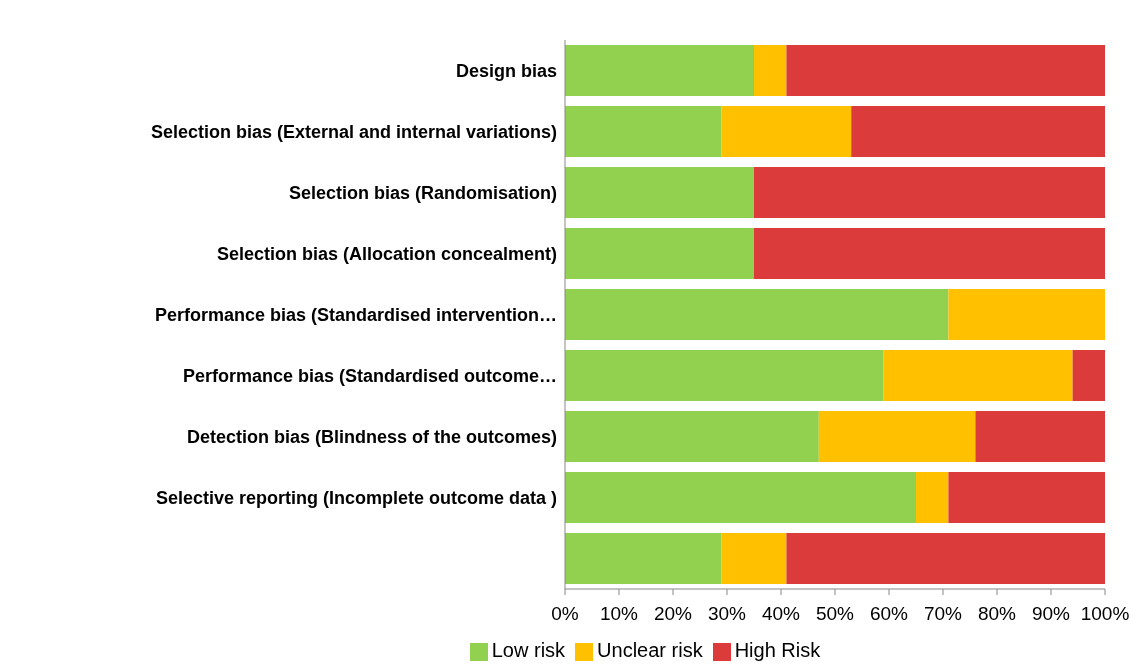 This screenshot has width=1137, height=666. Describe the element at coordinates (565, 614) in the screenshot. I see `x-tick-label: 0%` at that location.